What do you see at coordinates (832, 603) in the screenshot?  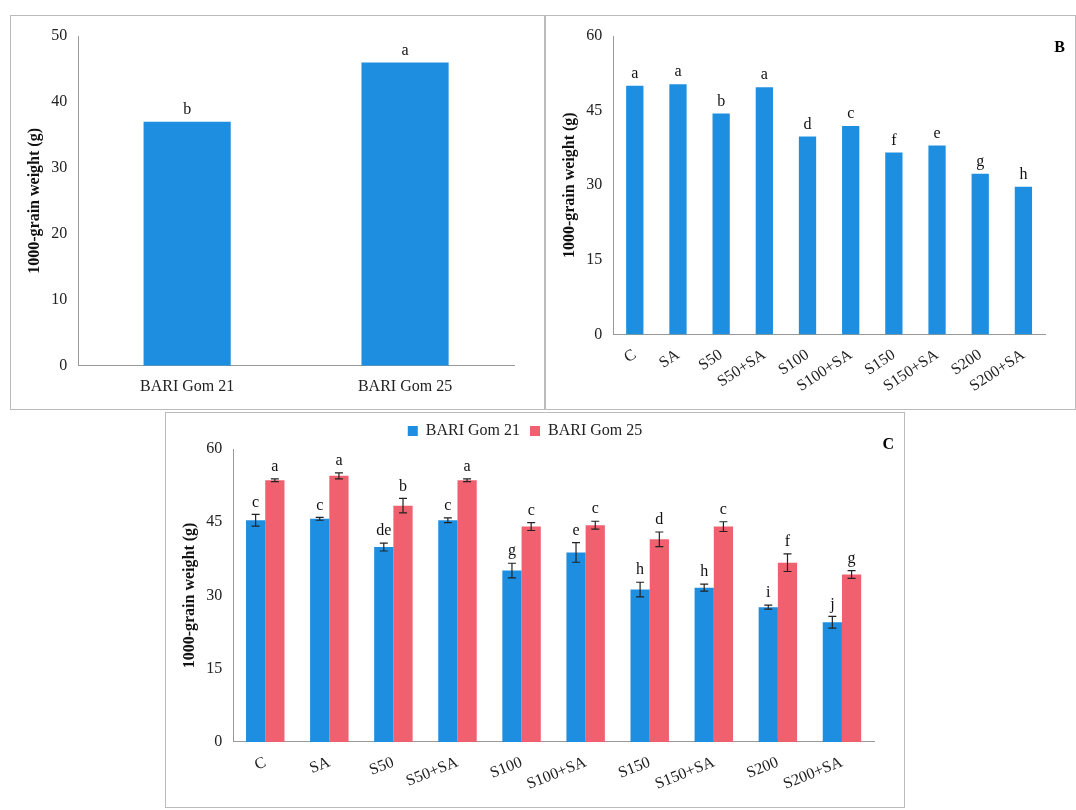 I see `data-label: j` at bounding box center [832, 603].